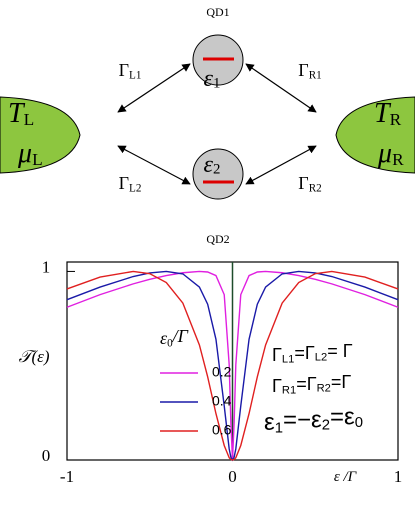 The width and height of the screenshot is (415, 514). What do you see at coordinates (222, 430) in the screenshot?
I see `legend-label: 0.6` at bounding box center [222, 430].